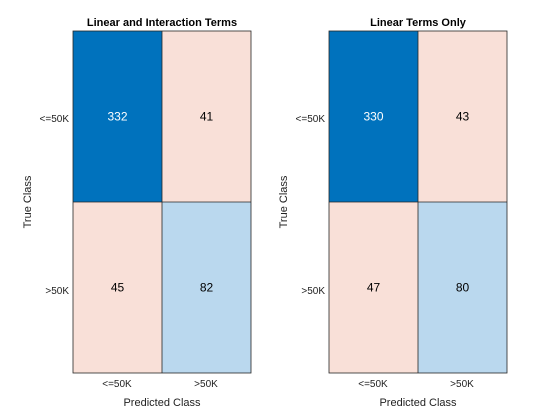  I want to click on cell-value-r1-c1: 80, so click(463, 288).